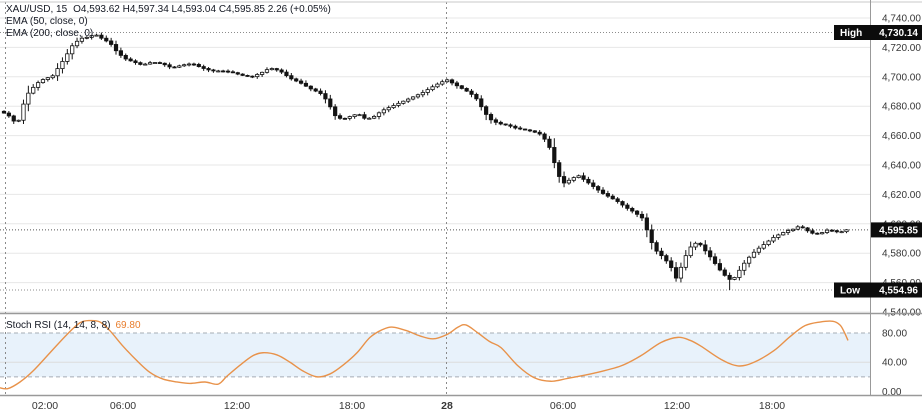  Describe the element at coordinates (878, 290) in the screenshot. I see `low-price-badge: Low 4,554.96` at that location.